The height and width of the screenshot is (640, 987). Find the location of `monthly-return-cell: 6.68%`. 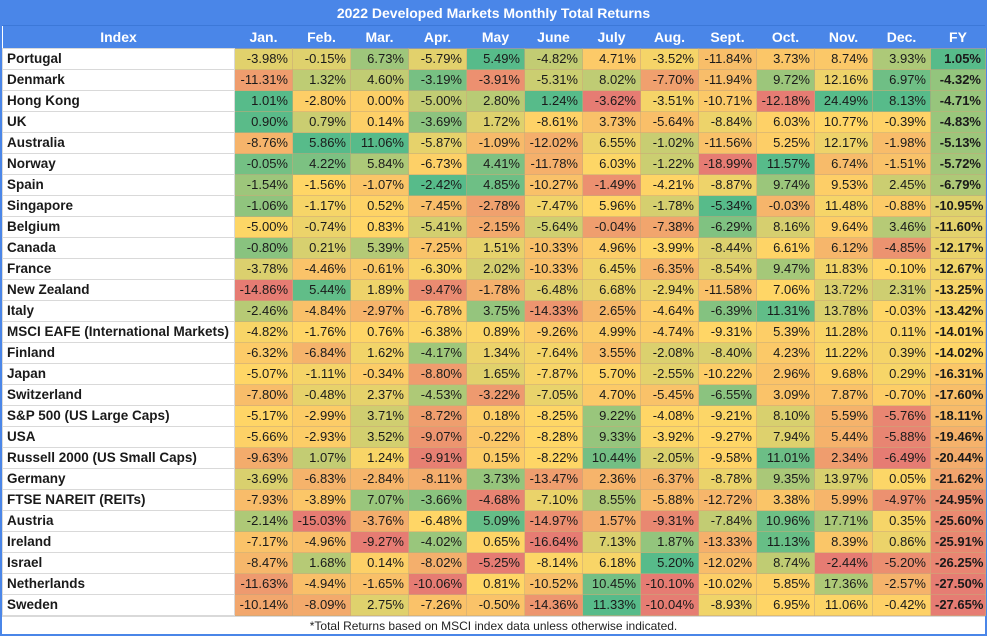

monthly-return-cell: 6.68% is located at coordinates (611, 290).